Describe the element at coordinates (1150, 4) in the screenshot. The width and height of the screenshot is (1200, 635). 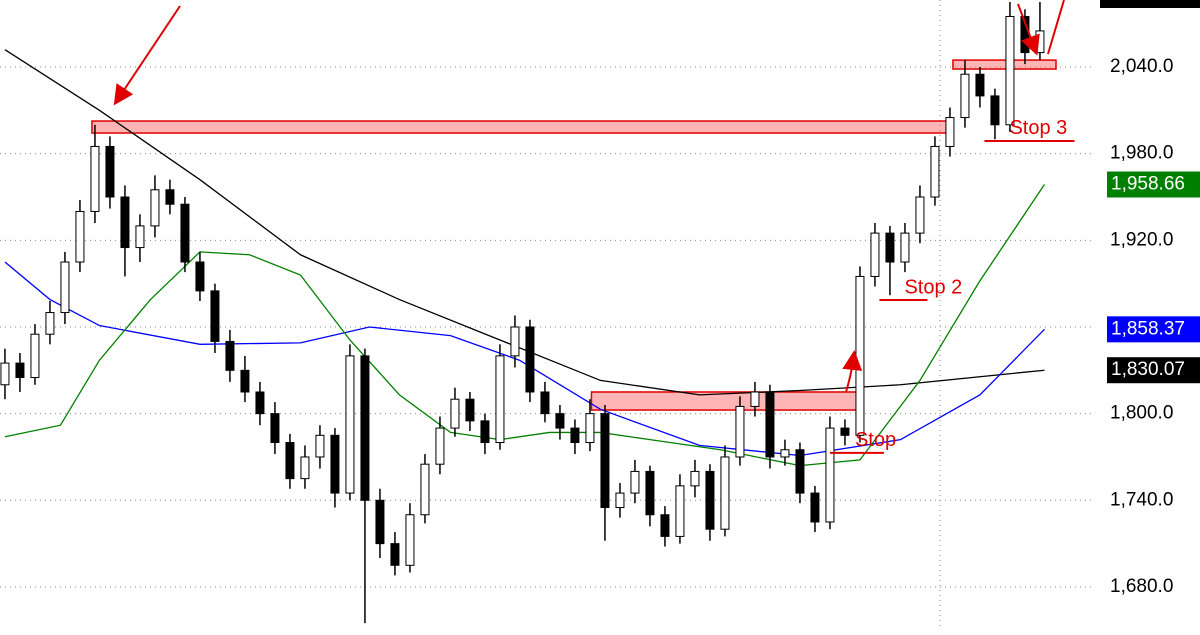
I see `cut-price-box` at that location.